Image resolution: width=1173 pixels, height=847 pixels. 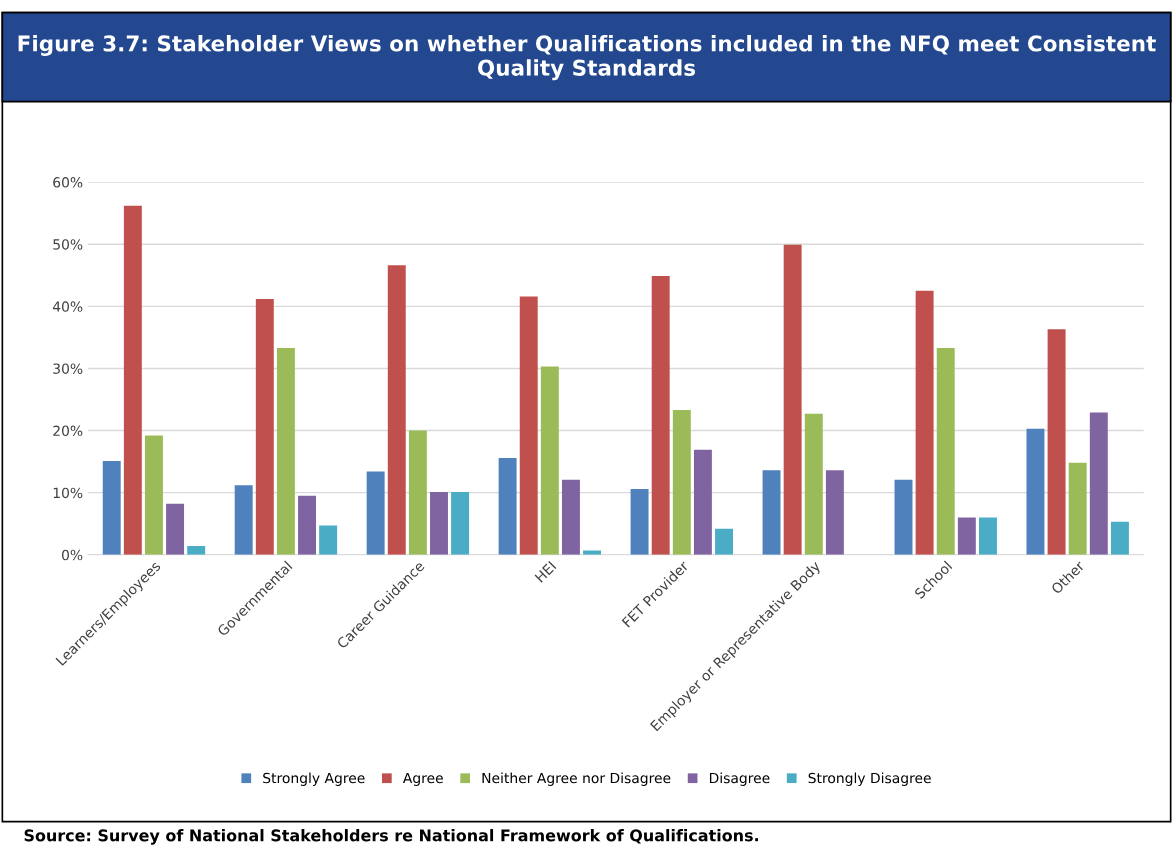 I want to click on y-tick-label: 10%, so click(x=68, y=493).